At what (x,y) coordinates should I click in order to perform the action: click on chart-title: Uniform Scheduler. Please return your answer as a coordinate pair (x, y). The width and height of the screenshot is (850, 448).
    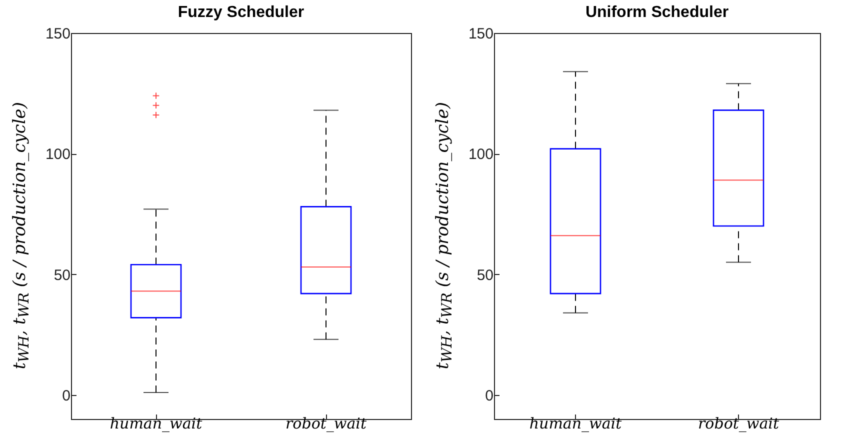
    Looking at the image, I should click on (657, 12).